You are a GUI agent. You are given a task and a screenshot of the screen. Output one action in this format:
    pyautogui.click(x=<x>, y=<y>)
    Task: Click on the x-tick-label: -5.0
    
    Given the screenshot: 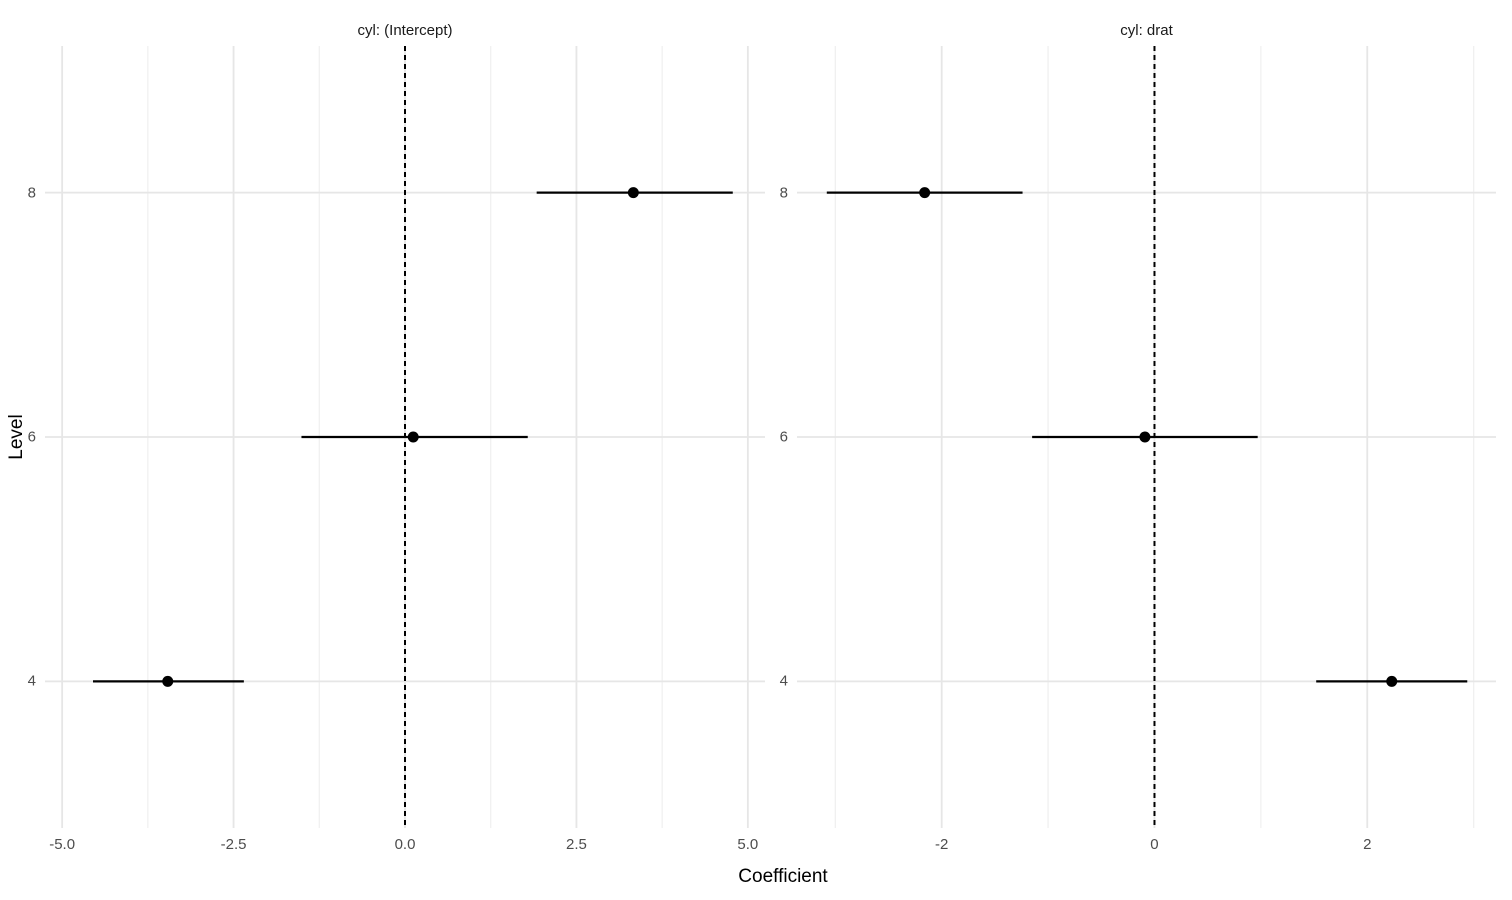 What is the action you would take?
    pyautogui.click(x=62, y=844)
    